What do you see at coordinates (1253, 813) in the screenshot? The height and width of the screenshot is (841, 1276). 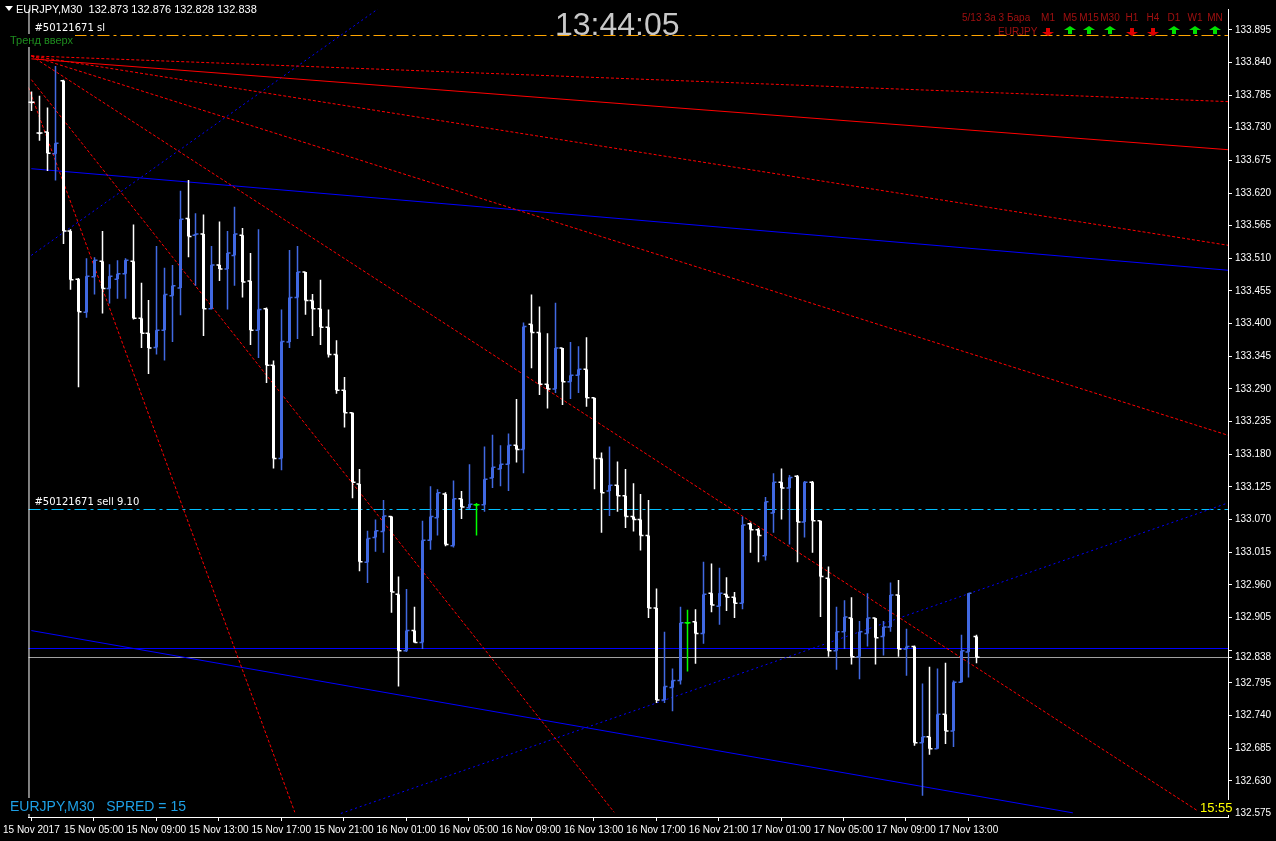 I see `y-tick-label: 132.575` at bounding box center [1253, 813].